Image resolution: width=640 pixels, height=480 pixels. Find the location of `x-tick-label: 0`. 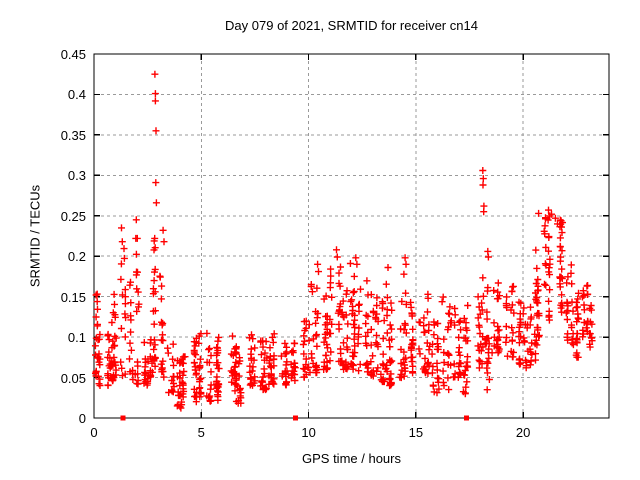

x-tick-label: 0 is located at coordinates (94, 432).